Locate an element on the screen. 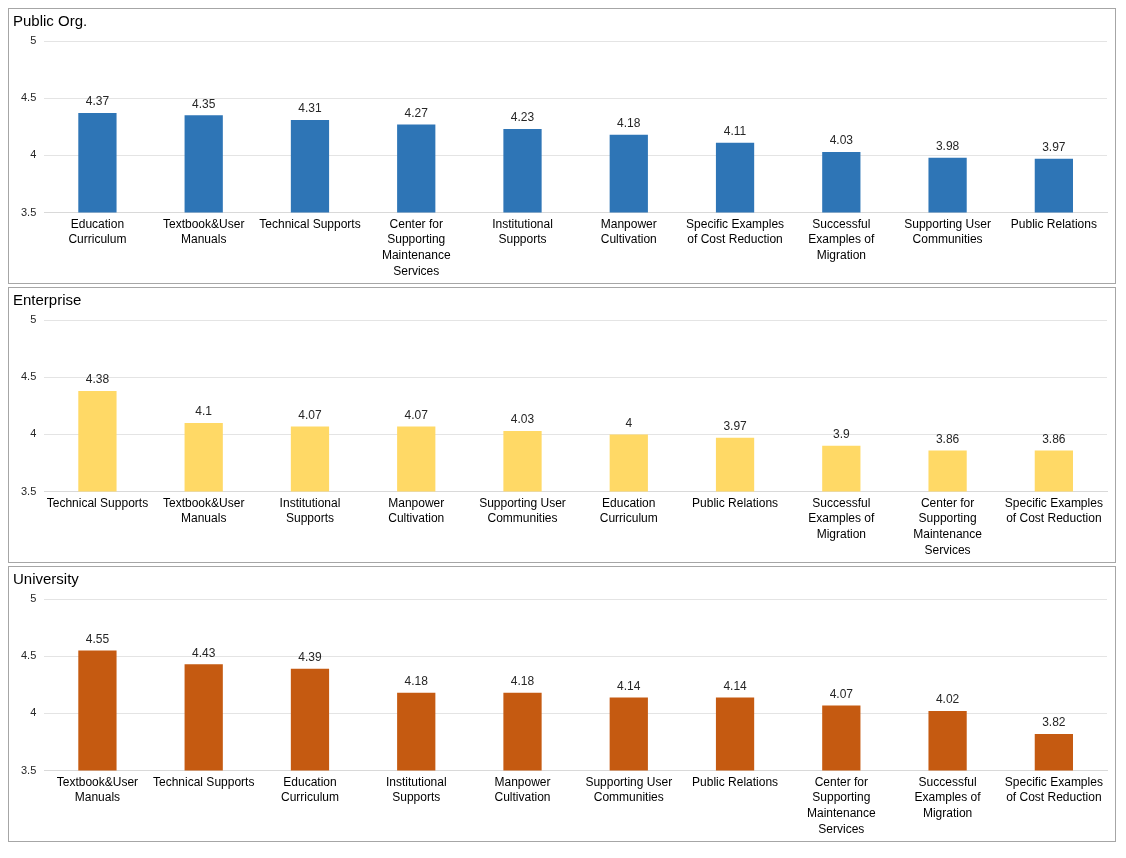  data-label: 3.9 is located at coordinates (841, 434).